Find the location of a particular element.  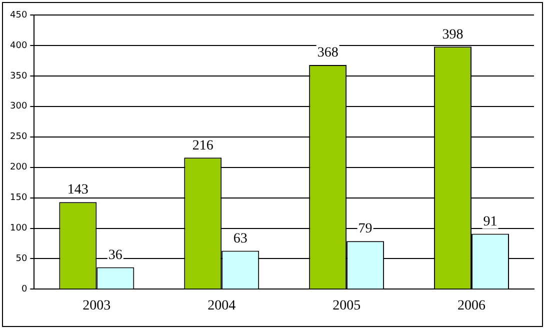

data-label: 398 is located at coordinates (453, 34).